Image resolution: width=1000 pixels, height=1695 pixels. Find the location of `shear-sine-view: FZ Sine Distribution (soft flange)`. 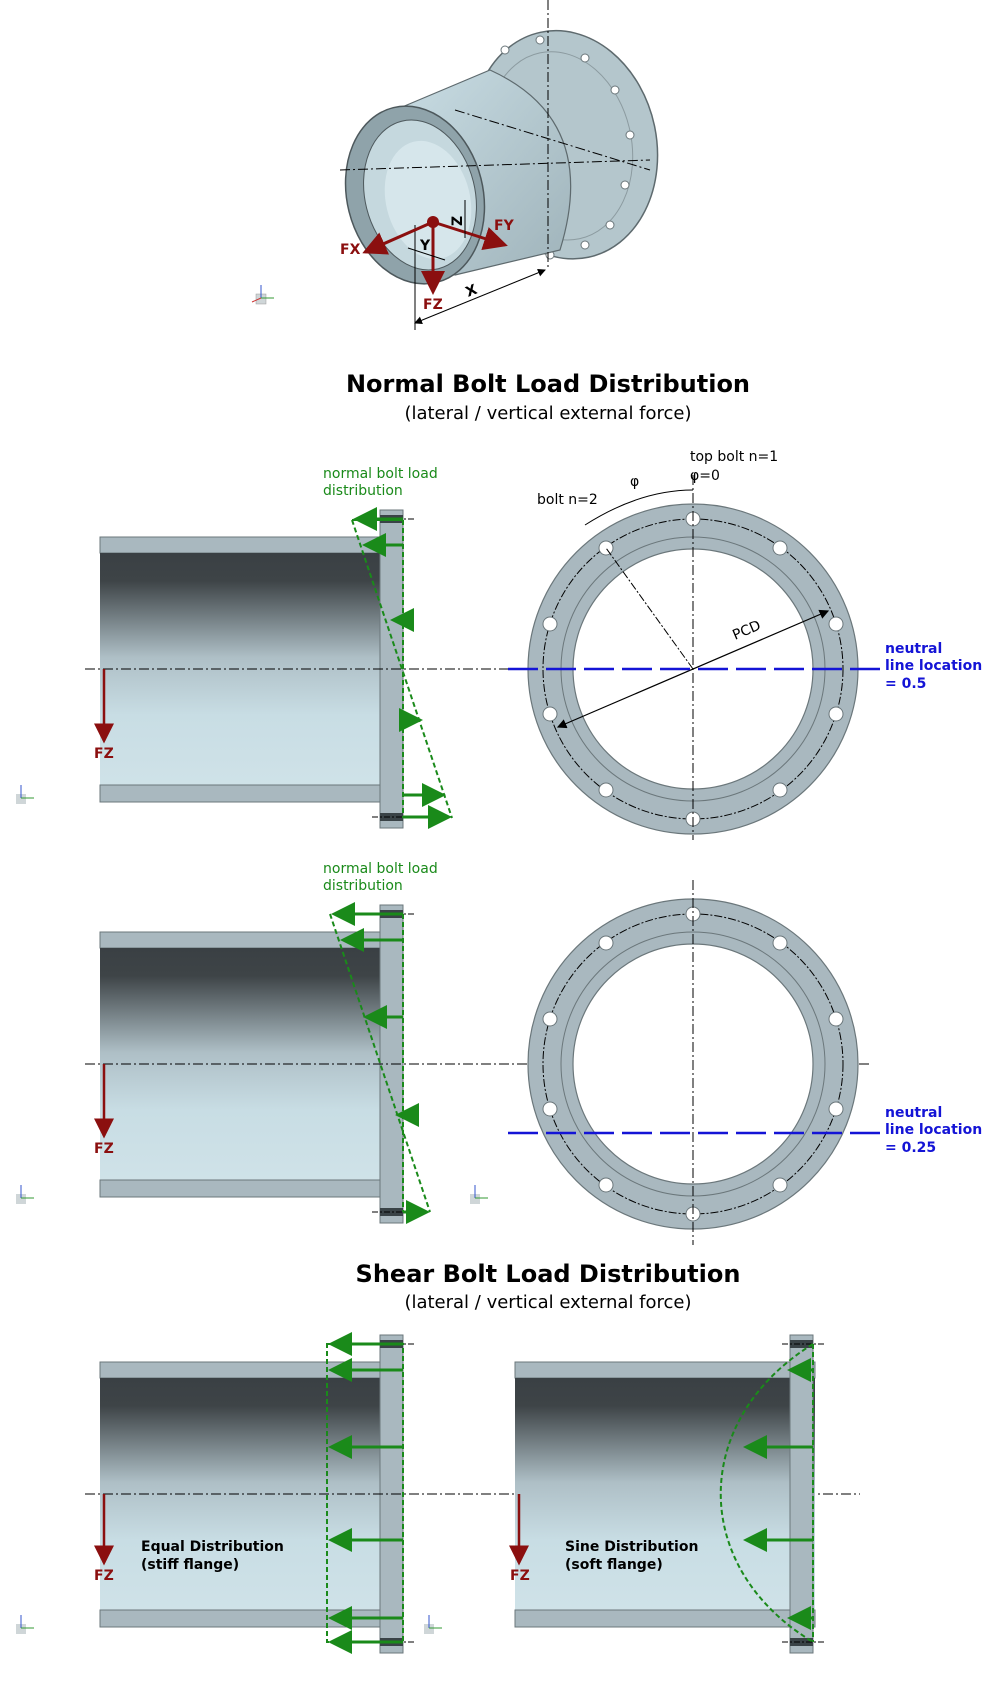

shear-sine-view: FZ Sine Distribution (soft flange) is located at coordinates (667, 1494).